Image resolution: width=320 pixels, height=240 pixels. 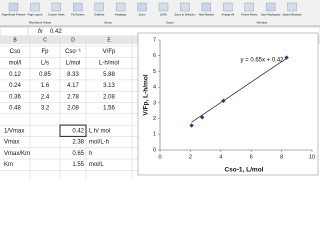 What do you see at coordinates (109, 64) in the screenshot?
I see `cell-header: L-h/mol` at bounding box center [109, 64].